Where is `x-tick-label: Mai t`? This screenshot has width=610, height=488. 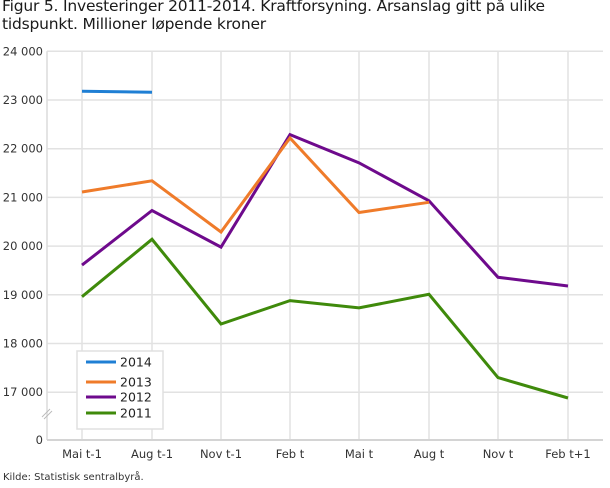
x-tick-label: Mai t is located at coordinates (359, 454).